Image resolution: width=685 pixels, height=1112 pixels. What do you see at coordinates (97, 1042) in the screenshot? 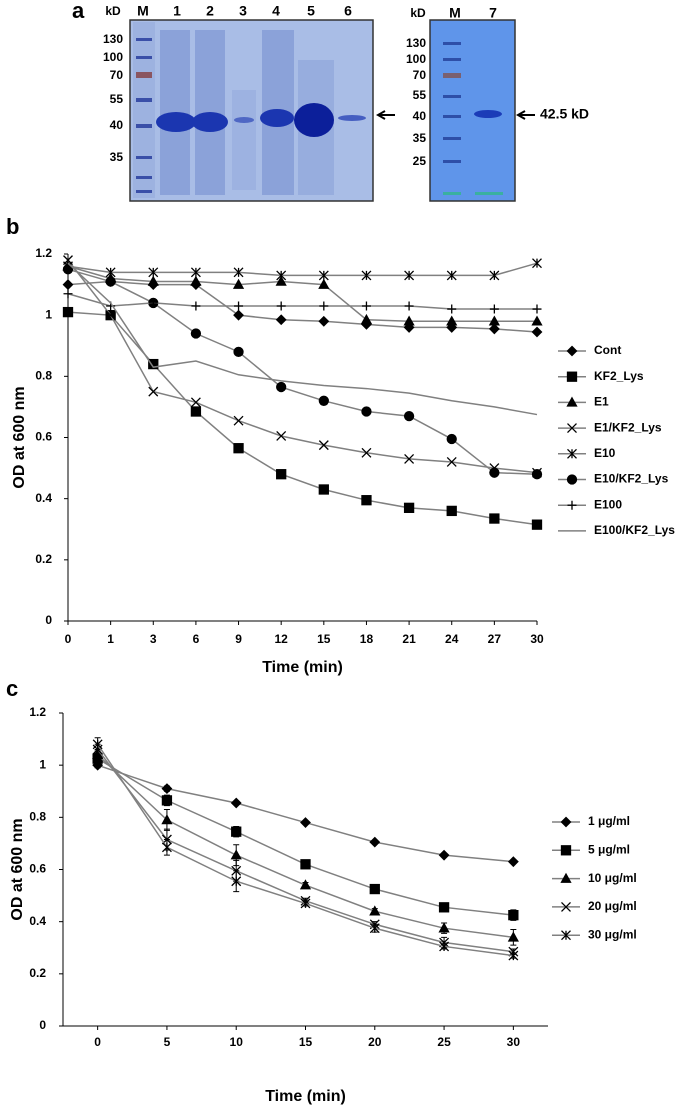
I see `x-tick-label: 0` at bounding box center [97, 1042].